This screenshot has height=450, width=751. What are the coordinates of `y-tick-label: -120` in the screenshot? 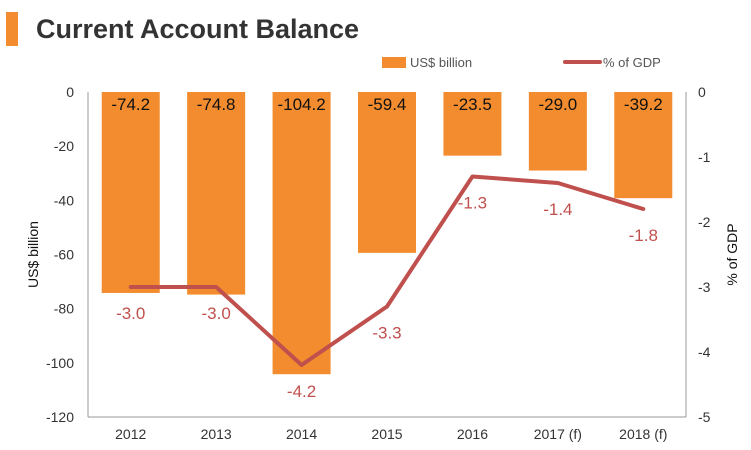 It's located at (60, 417).